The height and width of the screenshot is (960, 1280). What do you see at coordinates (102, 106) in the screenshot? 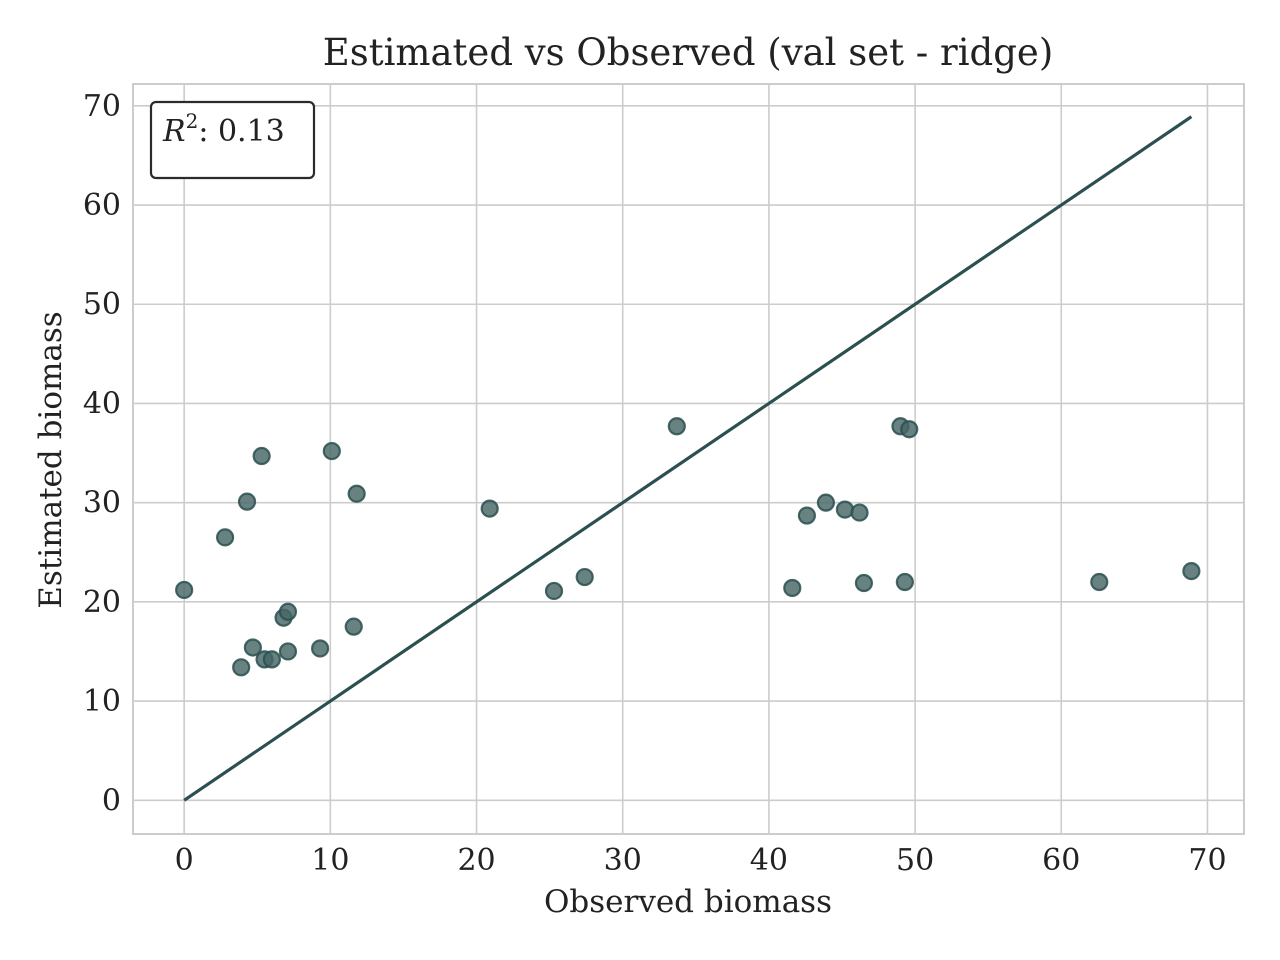
I see `y-tick-label: 70` at bounding box center [102, 106].